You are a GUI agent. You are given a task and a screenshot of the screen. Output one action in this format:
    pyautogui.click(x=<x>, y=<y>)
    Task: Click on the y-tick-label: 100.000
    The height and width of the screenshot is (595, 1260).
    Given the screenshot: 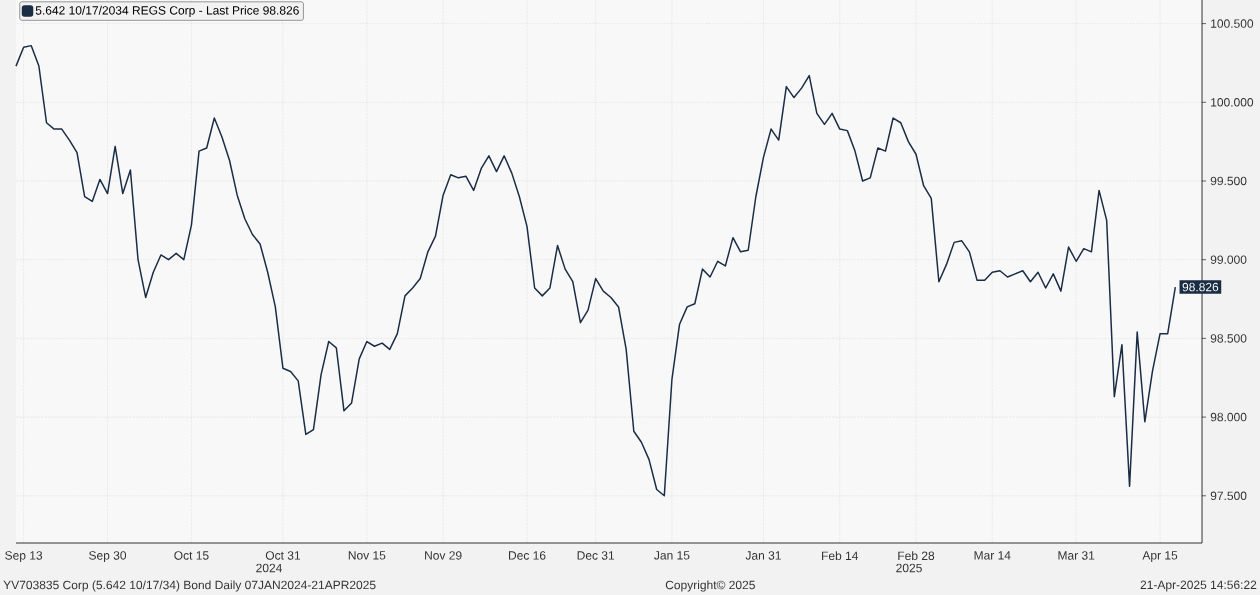 What is the action you would take?
    pyautogui.click(x=1232, y=102)
    